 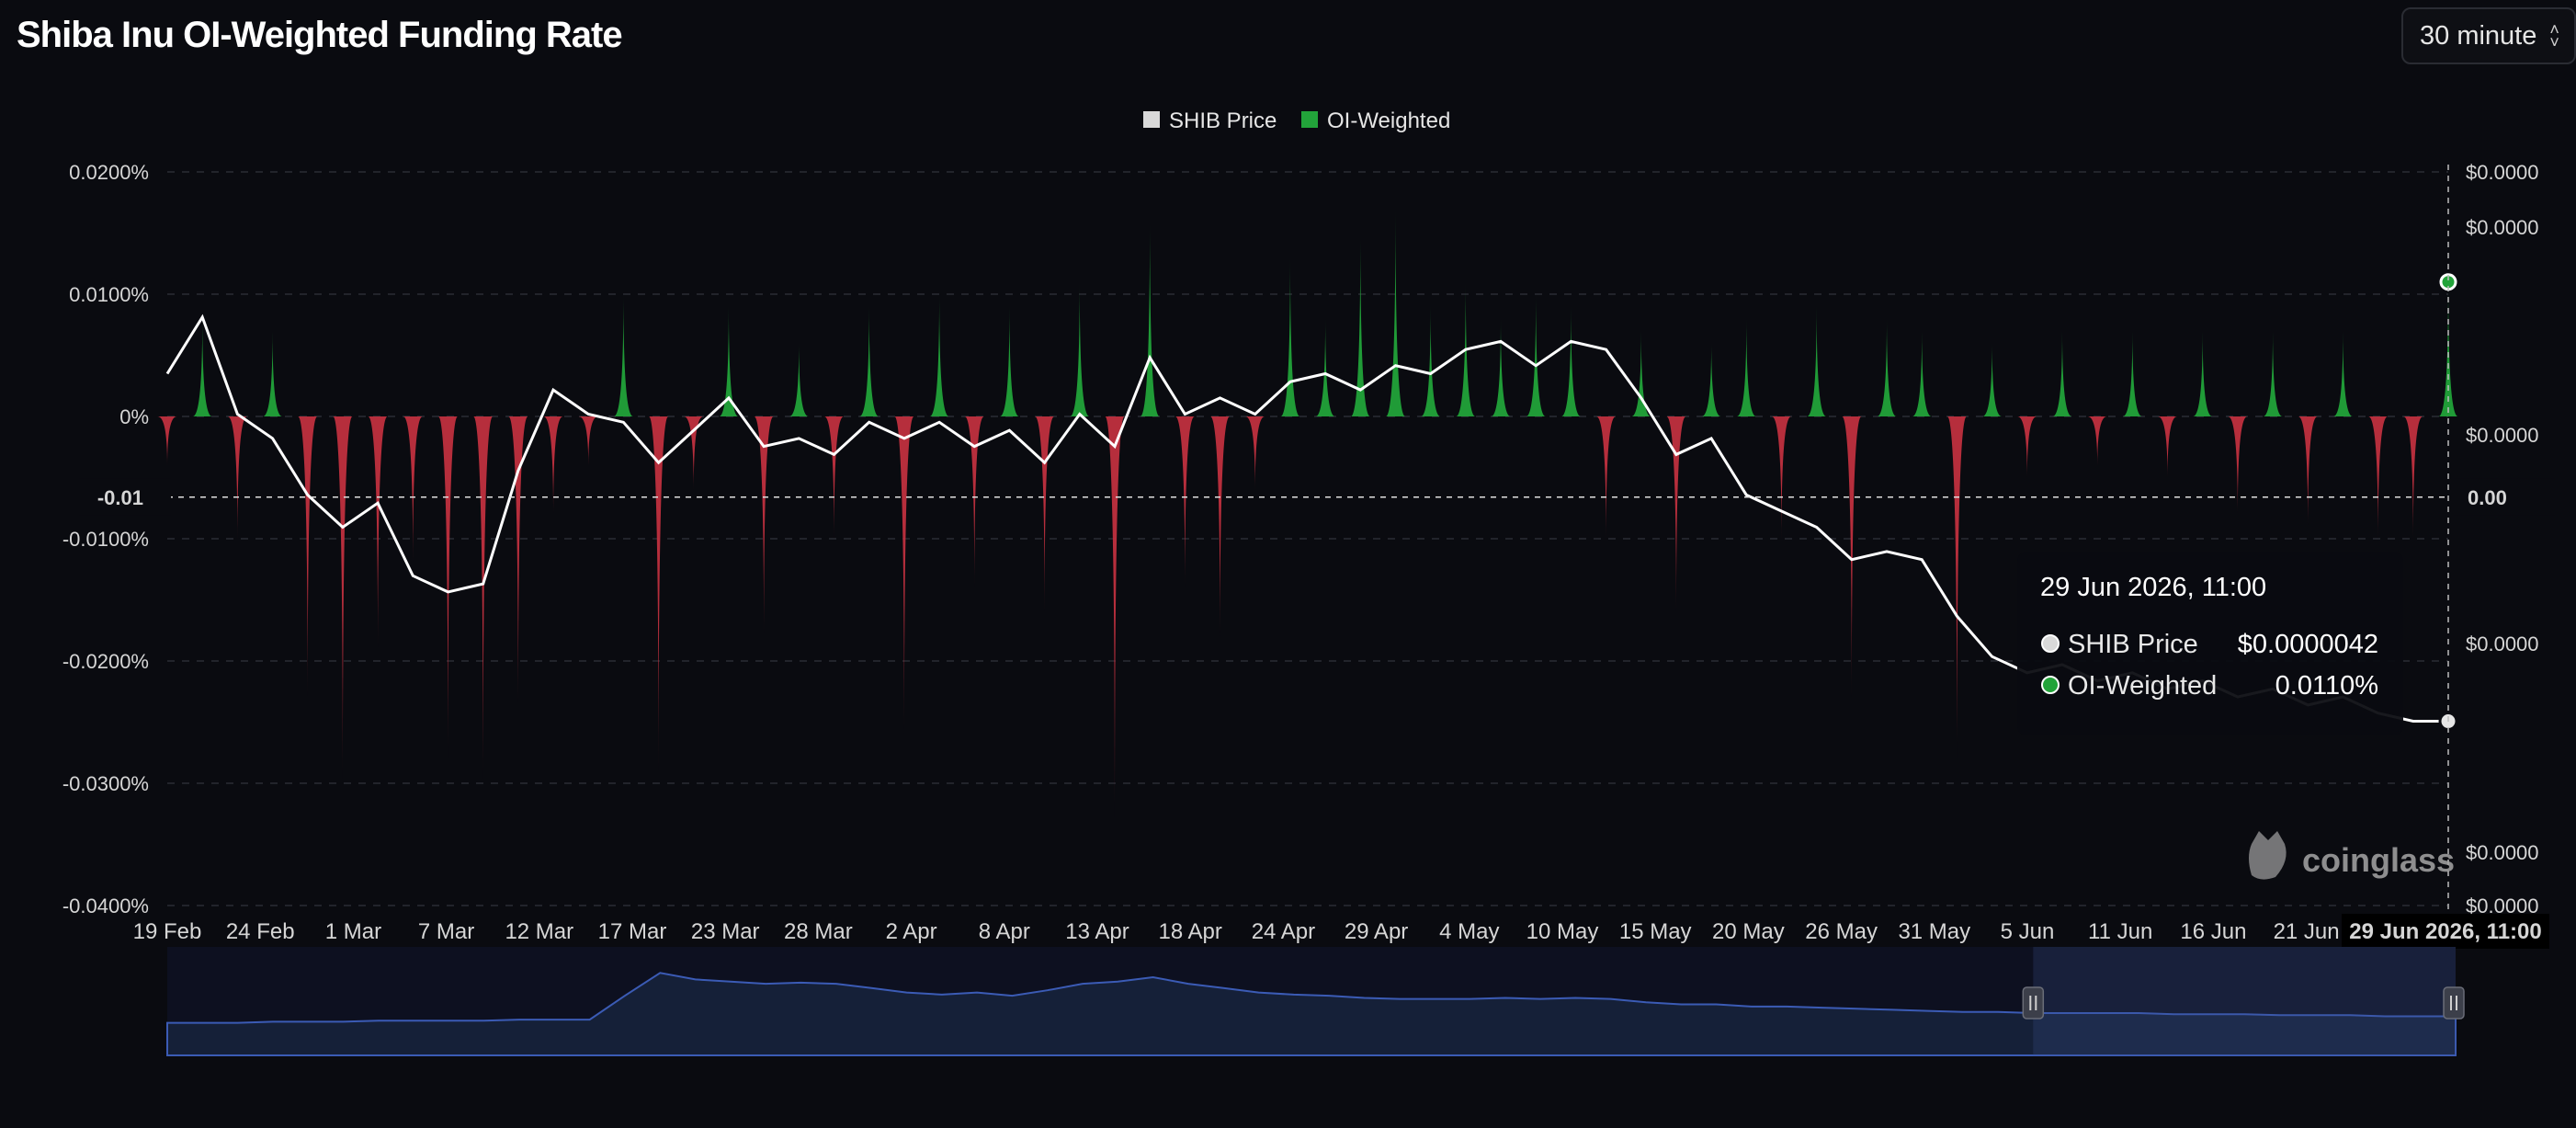 What do you see at coordinates (353, 932) in the screenshot?
I see `x-tick-label: 1 Mar` at bounding box center [353, 932].